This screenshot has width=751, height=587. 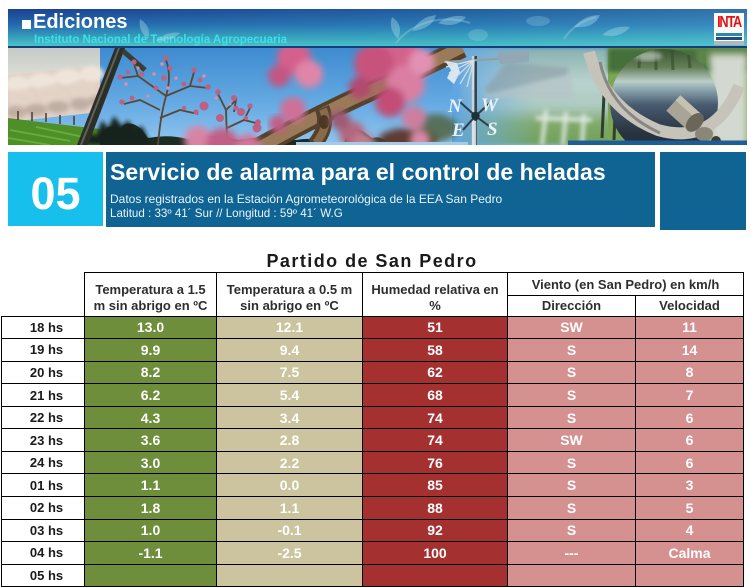 What do you see at coordinates (492, 129) in the screenshot?
I see `svg-text: S` at bounding box center [492, 129].